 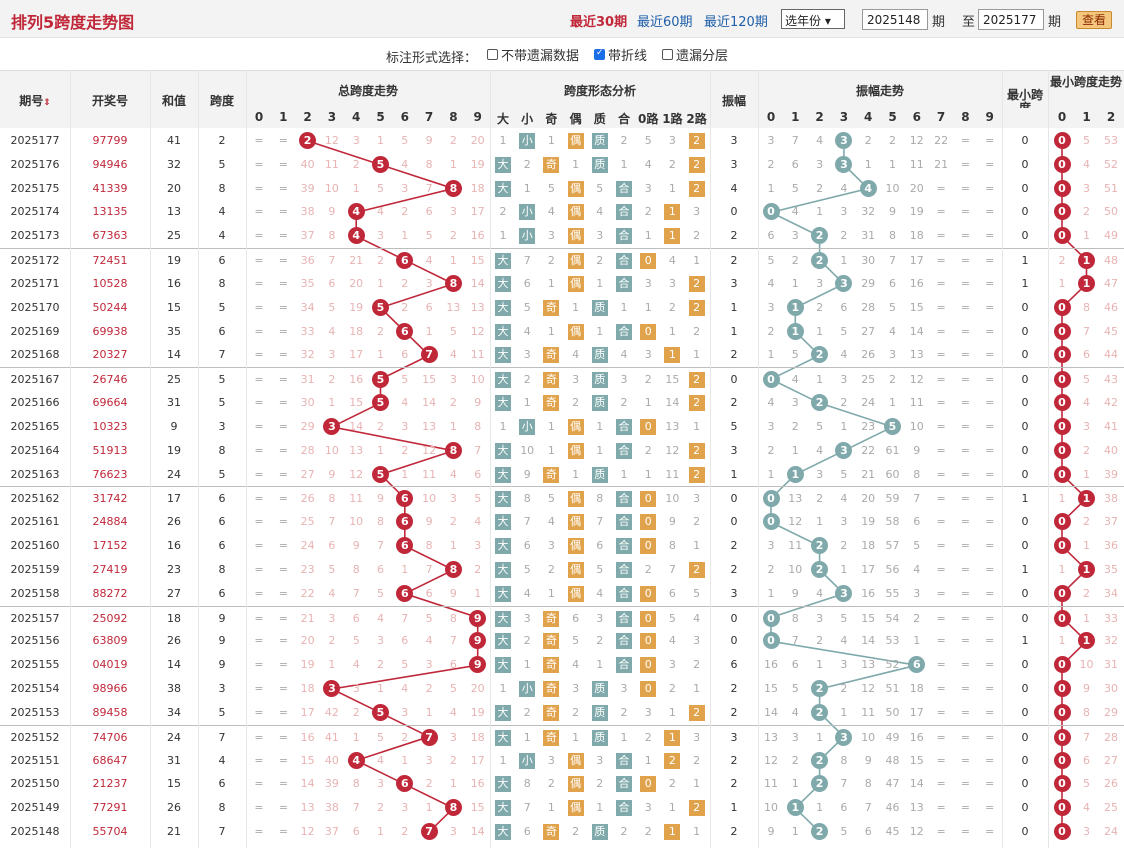 I want to click on form-miss-cell: 7, so click(x=600, y=522).